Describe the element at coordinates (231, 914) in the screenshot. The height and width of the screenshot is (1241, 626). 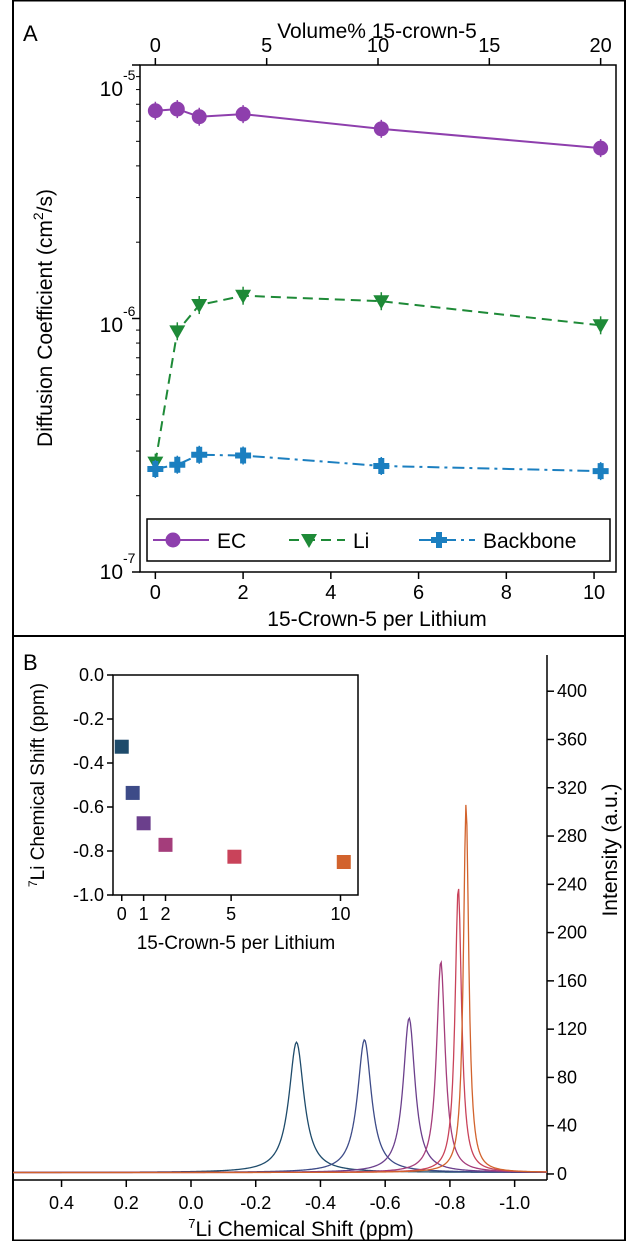
I see `inset-x-tick-label: 5` at that location.